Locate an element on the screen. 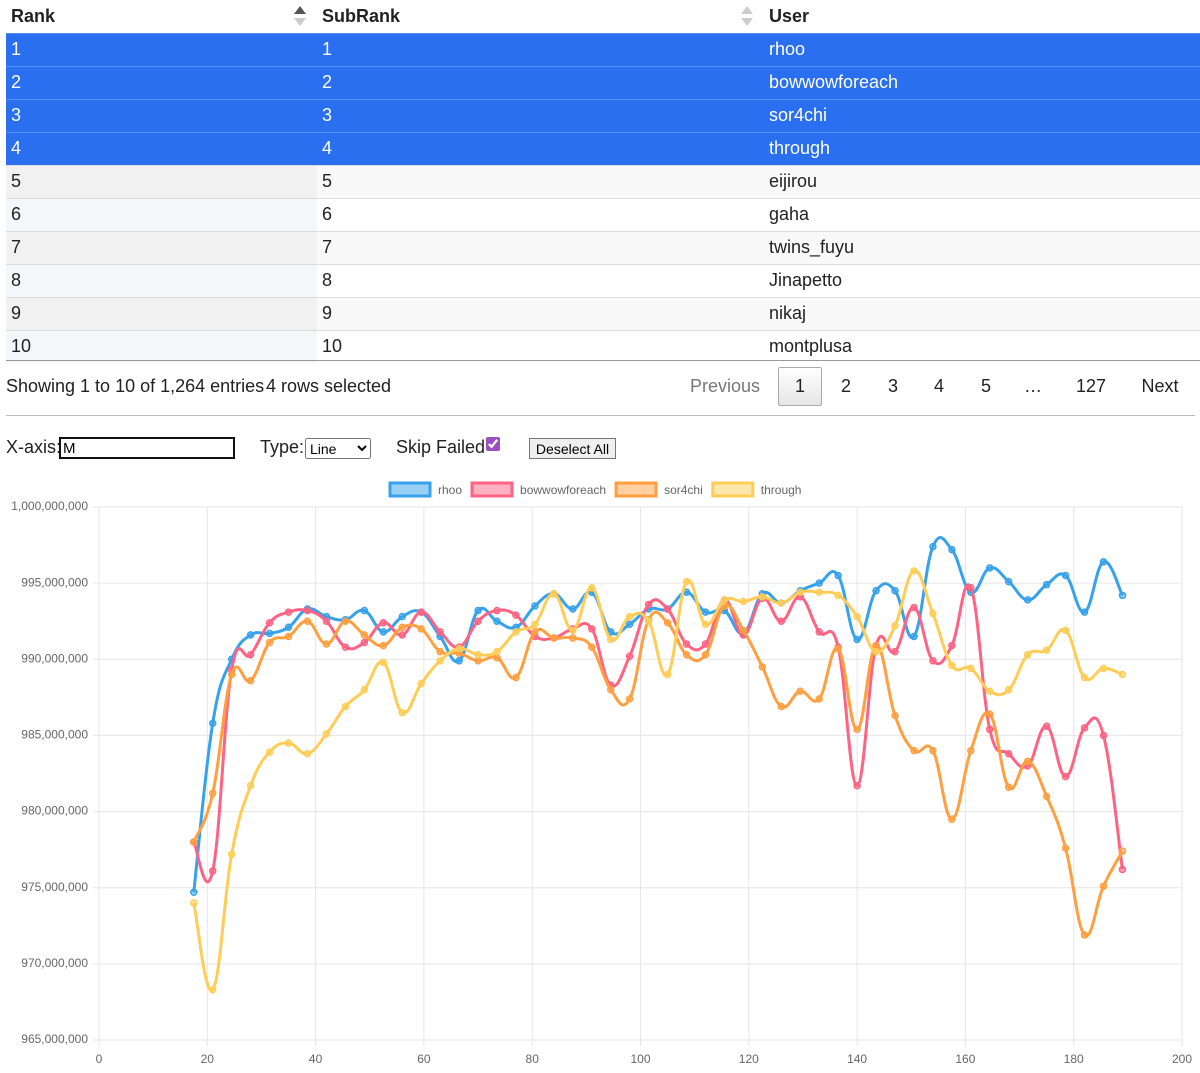 Image resolution: width=1200 pixels, height=1073 pixels. table-cell: nikaj is located at coordinates (982, 313).